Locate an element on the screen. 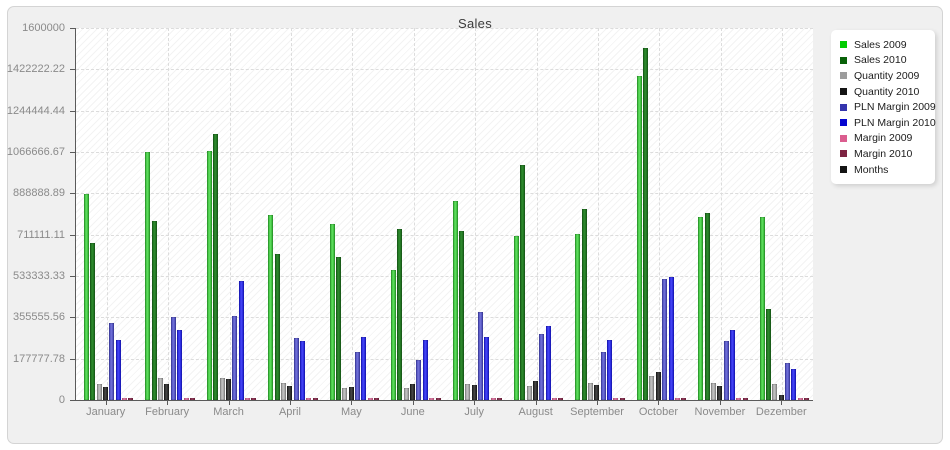 The width and height of the screenshot is (950, 450). legend-label: Margin 2010 is located at coordinates (883, 153).